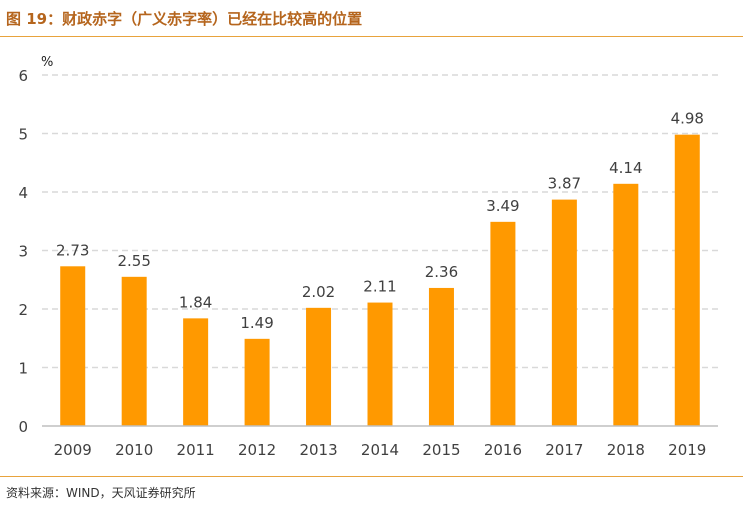  Describe the element at coordinates (371, 36) in the screenshot. I see `title-divider` at that location.